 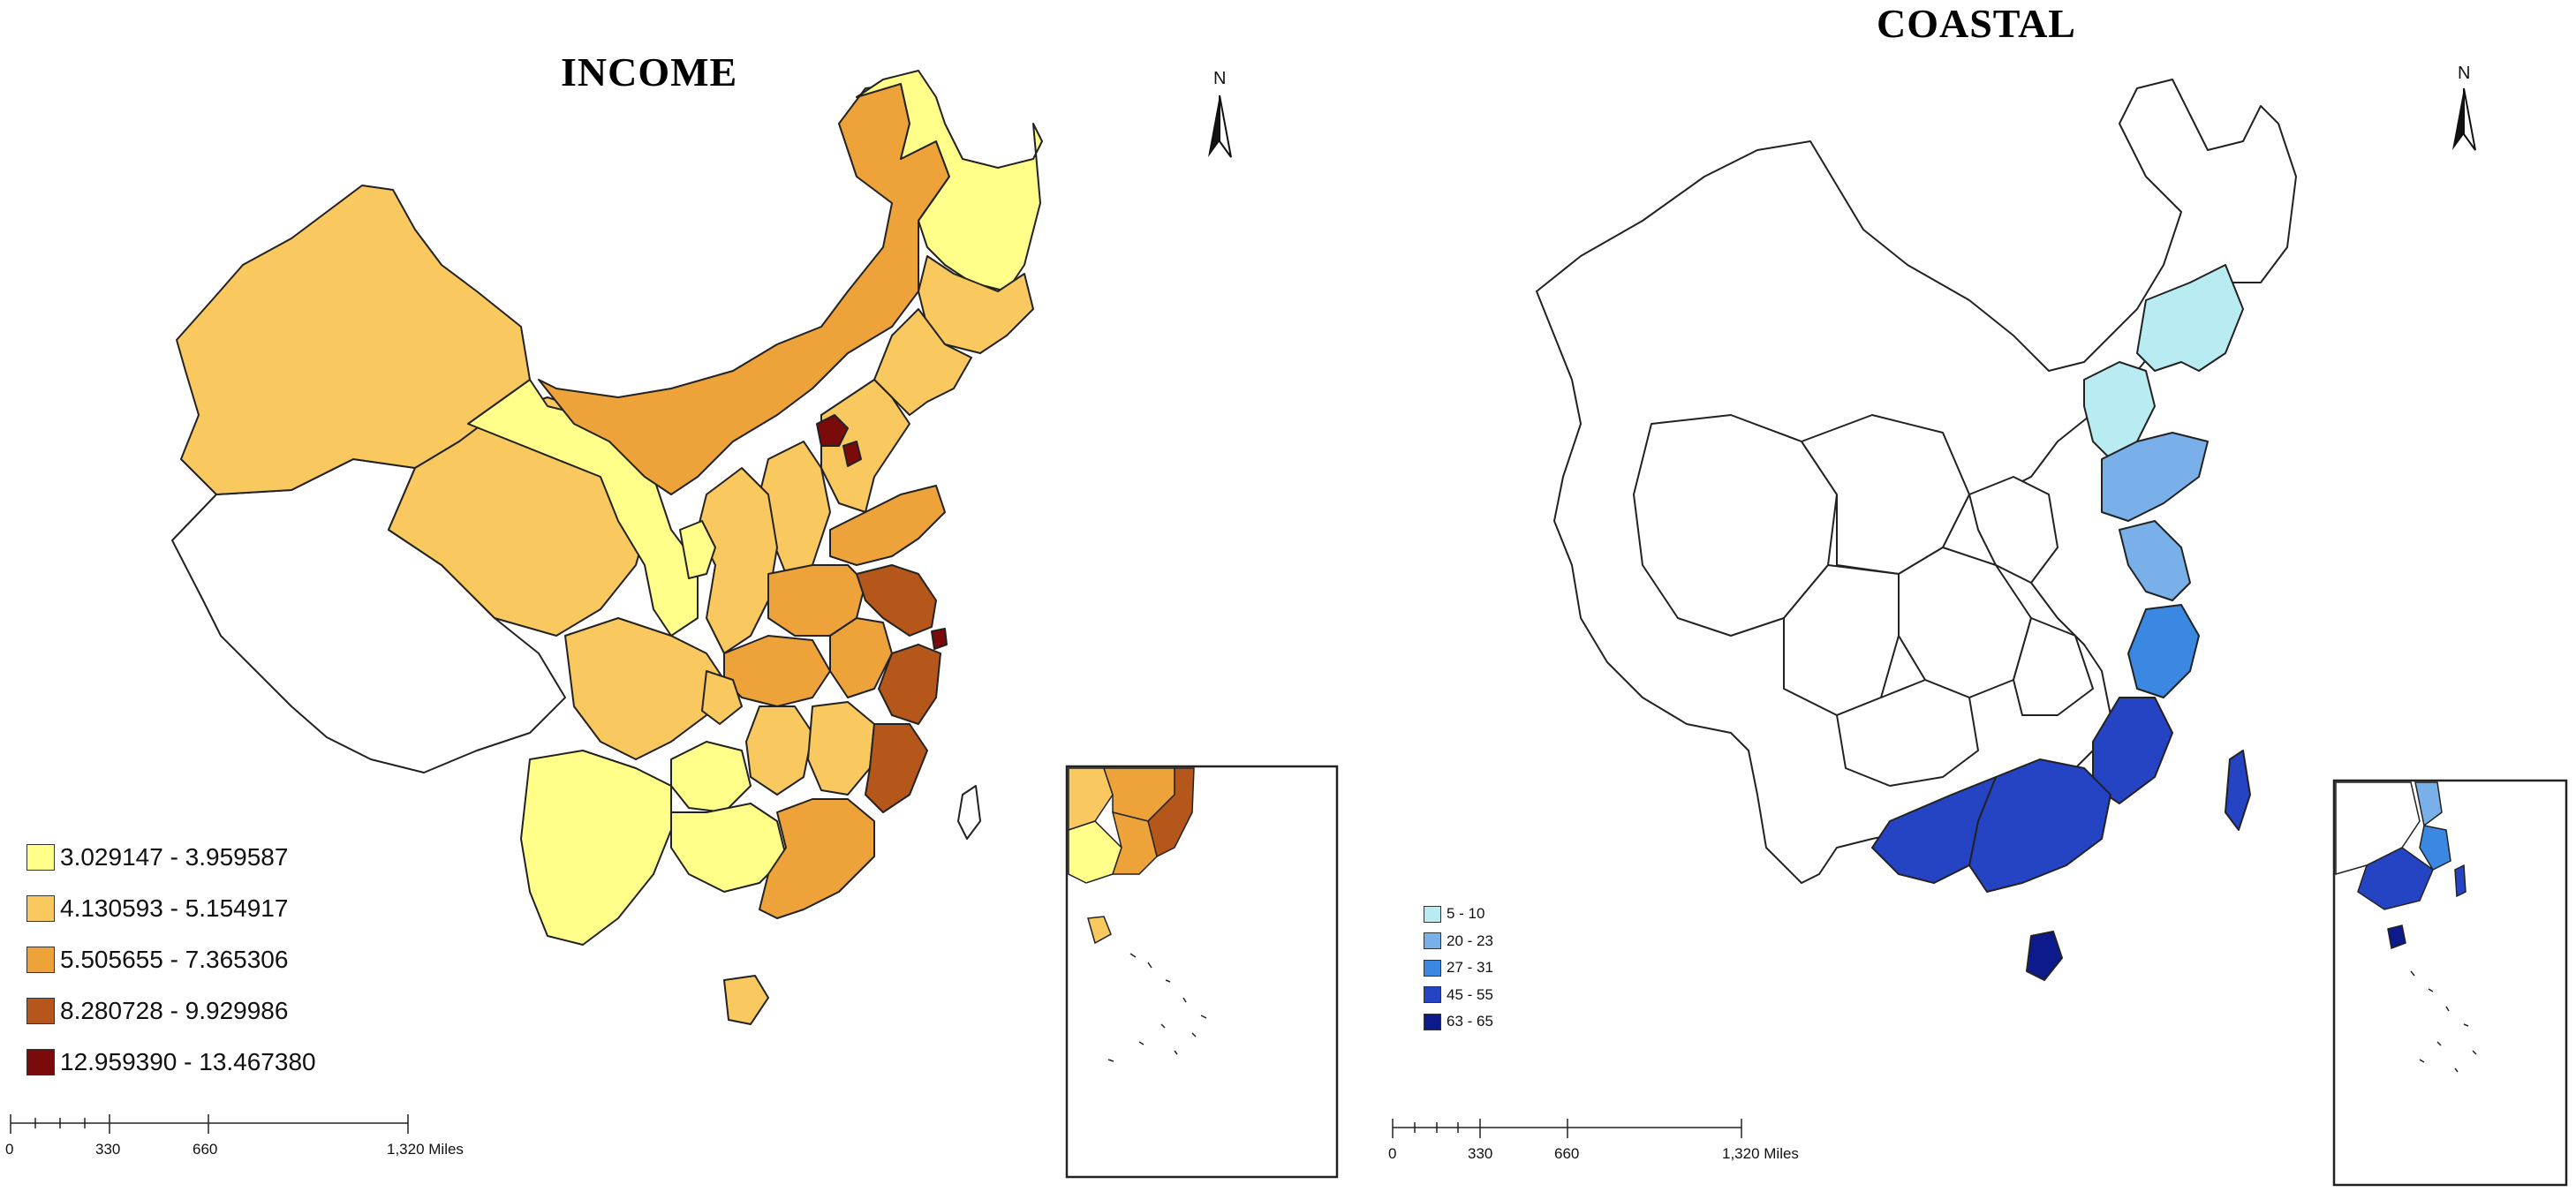 What do you see at coordinates (861, 657) in the screenshot?
I see `region-anhui` at bounding box center [861, 657].